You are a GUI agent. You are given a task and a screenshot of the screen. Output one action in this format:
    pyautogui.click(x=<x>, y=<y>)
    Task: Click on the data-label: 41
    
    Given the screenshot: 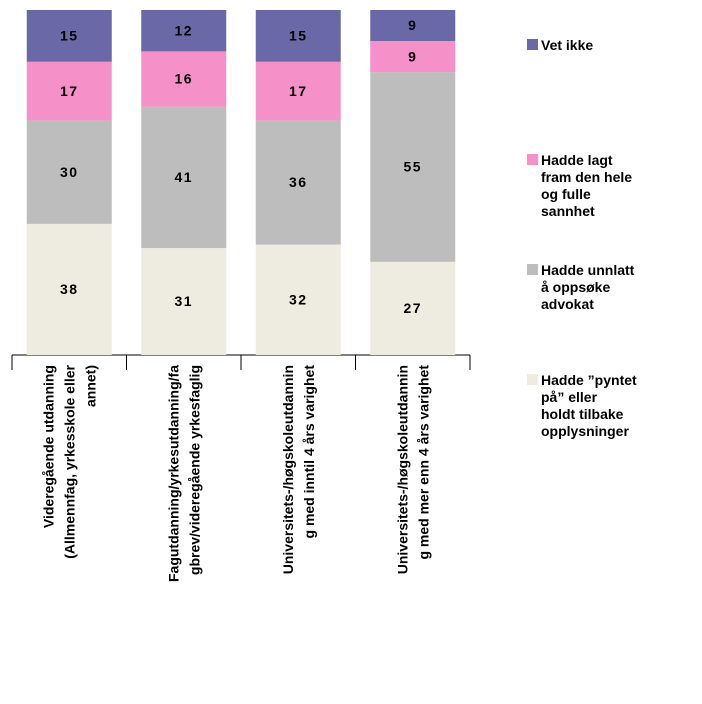 What is the action you would take?
    pyautogui.click(x=183, y=177)
    